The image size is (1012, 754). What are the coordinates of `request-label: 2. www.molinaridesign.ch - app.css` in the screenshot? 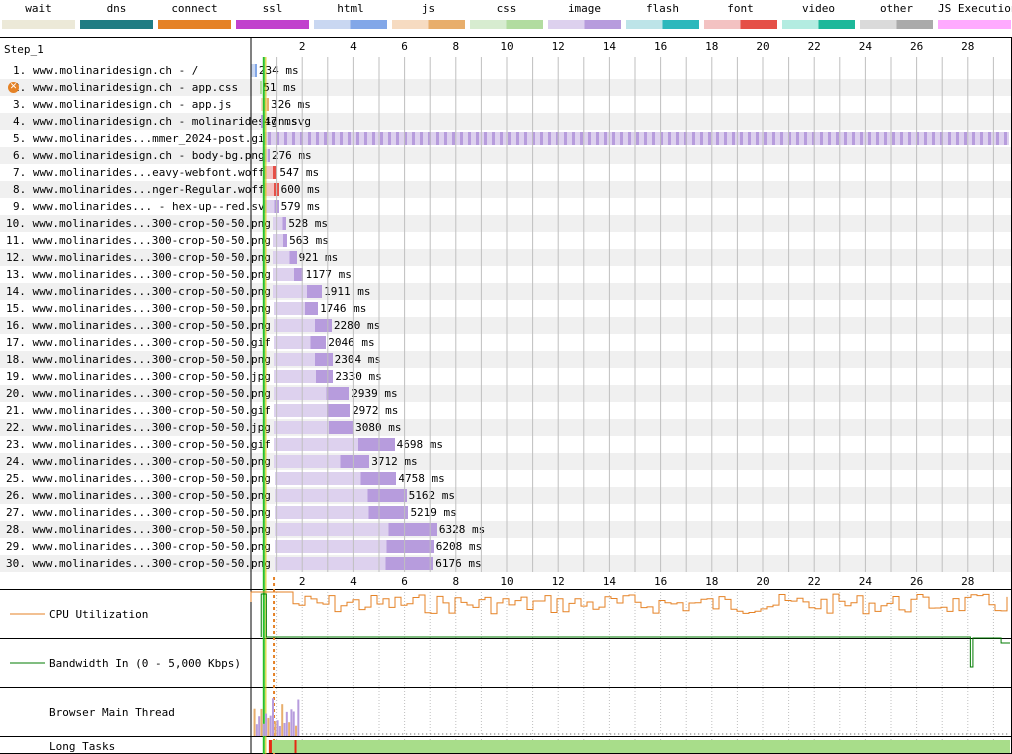 It's located at (126, 87).